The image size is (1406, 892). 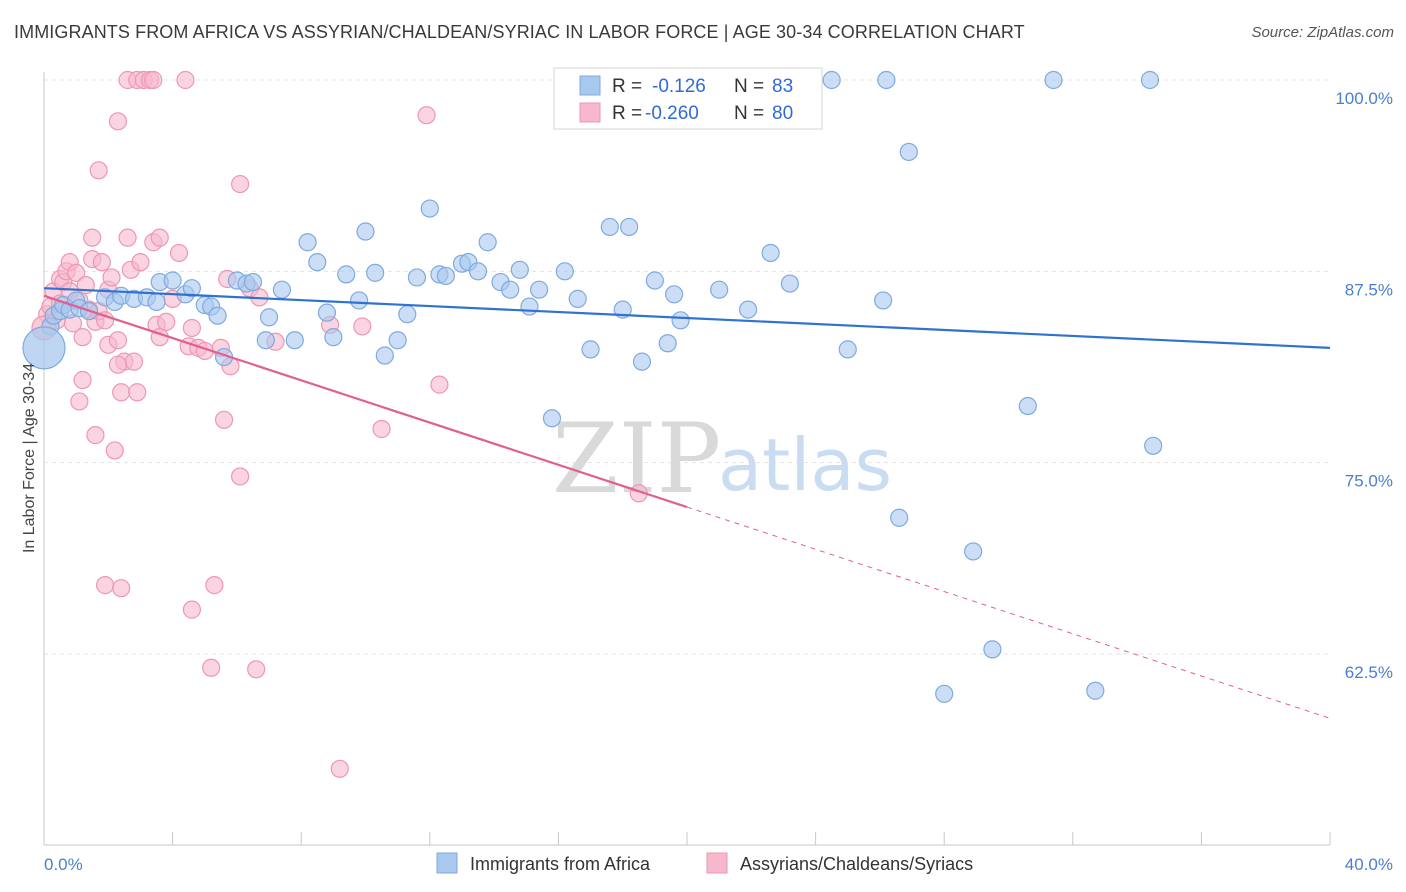 I want to click on x-tick-label-max: 40.0%, so click(x=1369, y=864).